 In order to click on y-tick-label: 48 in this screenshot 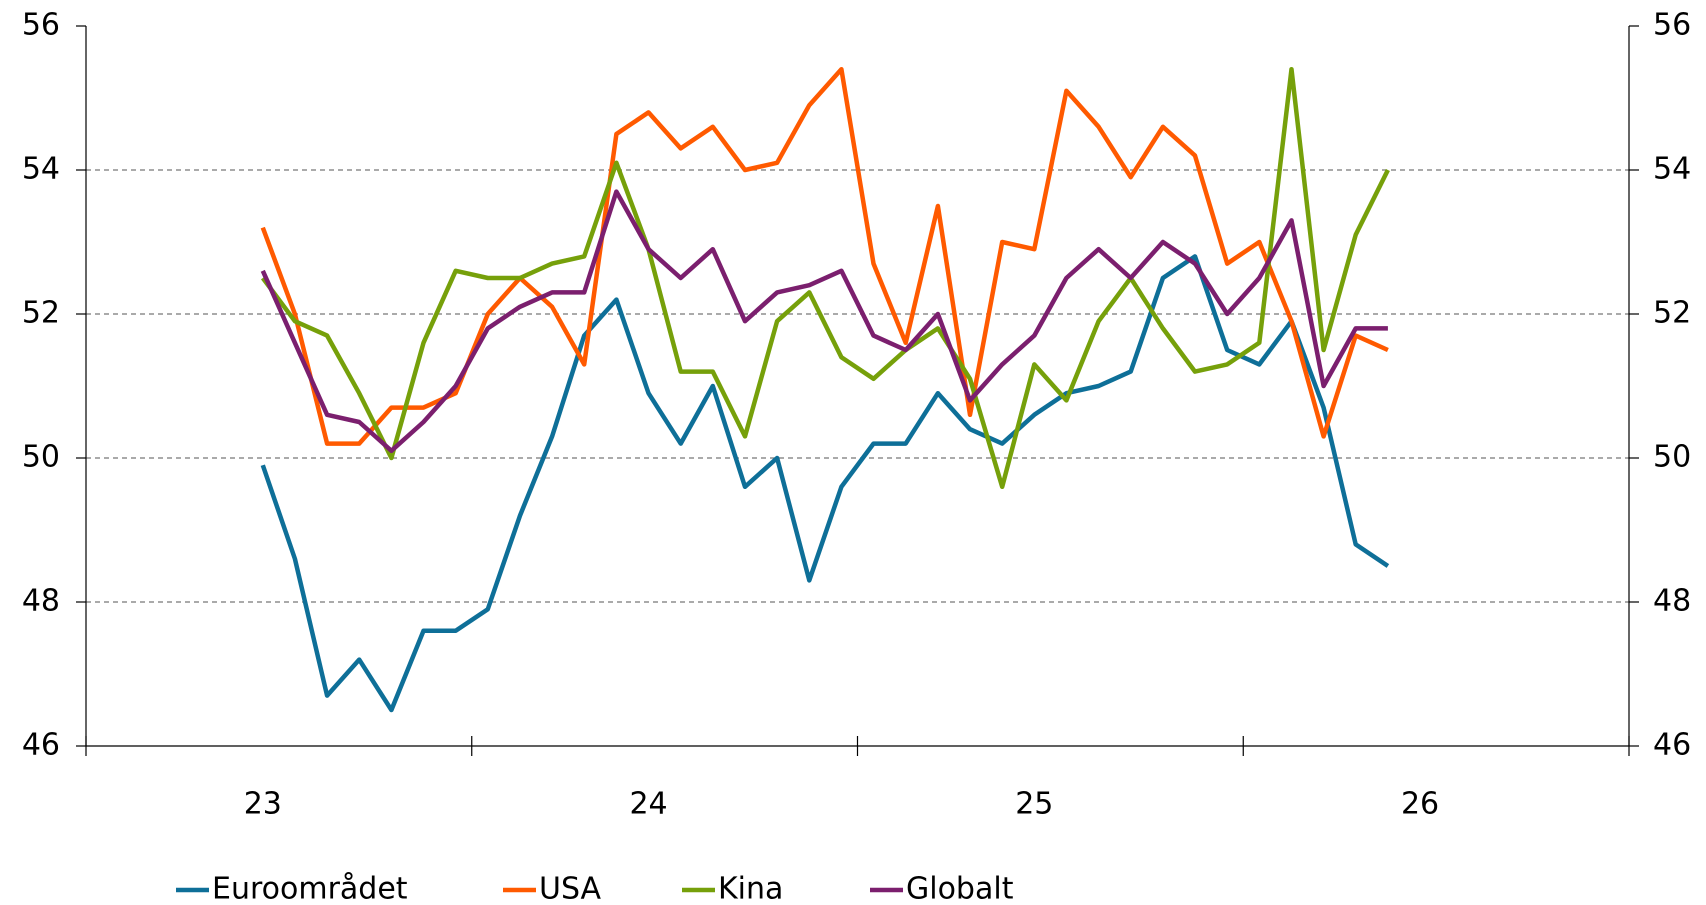, I will do `click(41, 601)`.